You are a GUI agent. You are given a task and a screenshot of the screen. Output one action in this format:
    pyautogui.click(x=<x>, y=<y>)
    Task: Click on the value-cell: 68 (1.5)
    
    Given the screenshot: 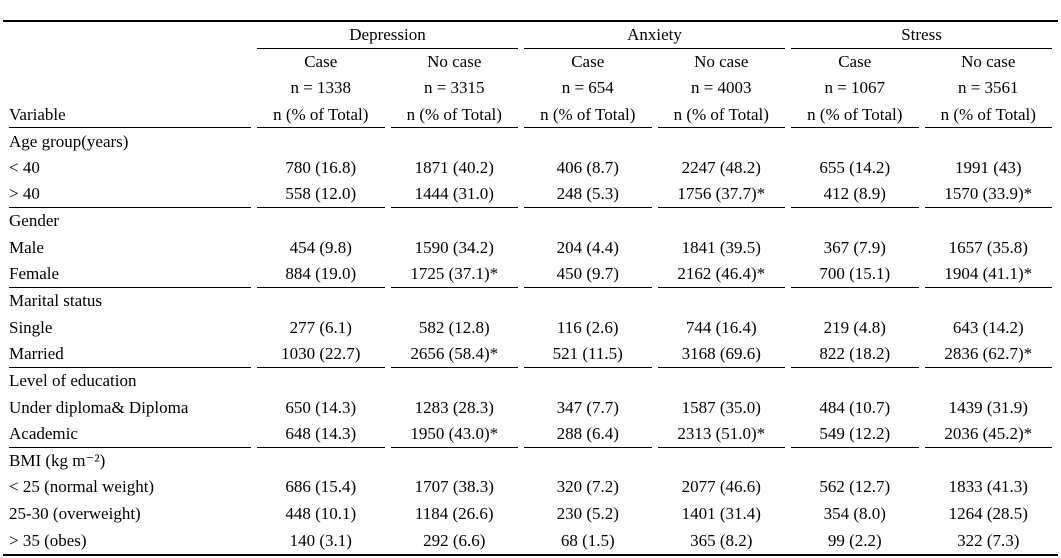 What is the action you would take?
    pyautogui.click(x=587, y=540)
    